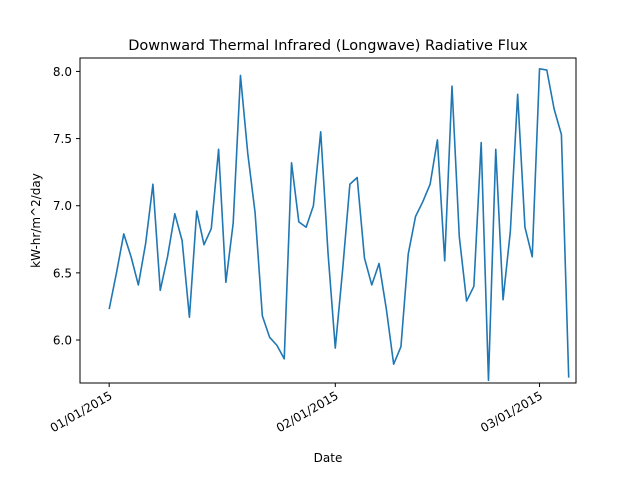 The width and height of the screenshot is (640, 484). Describe the element at coordinates (328, 458) in the screenshot. I see `x-axis-label: Date` at that location.